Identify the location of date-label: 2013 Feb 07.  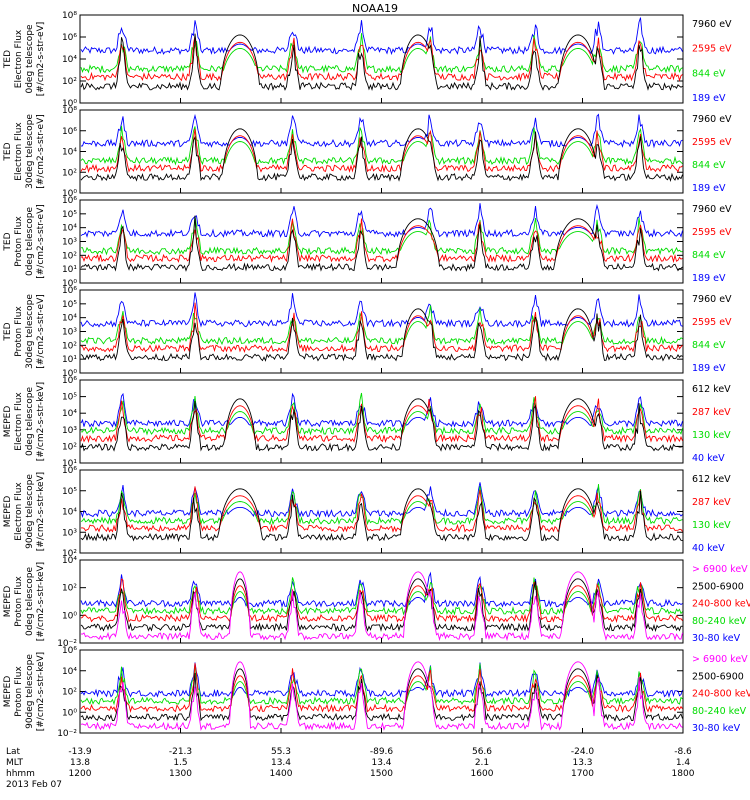
(34, 785).